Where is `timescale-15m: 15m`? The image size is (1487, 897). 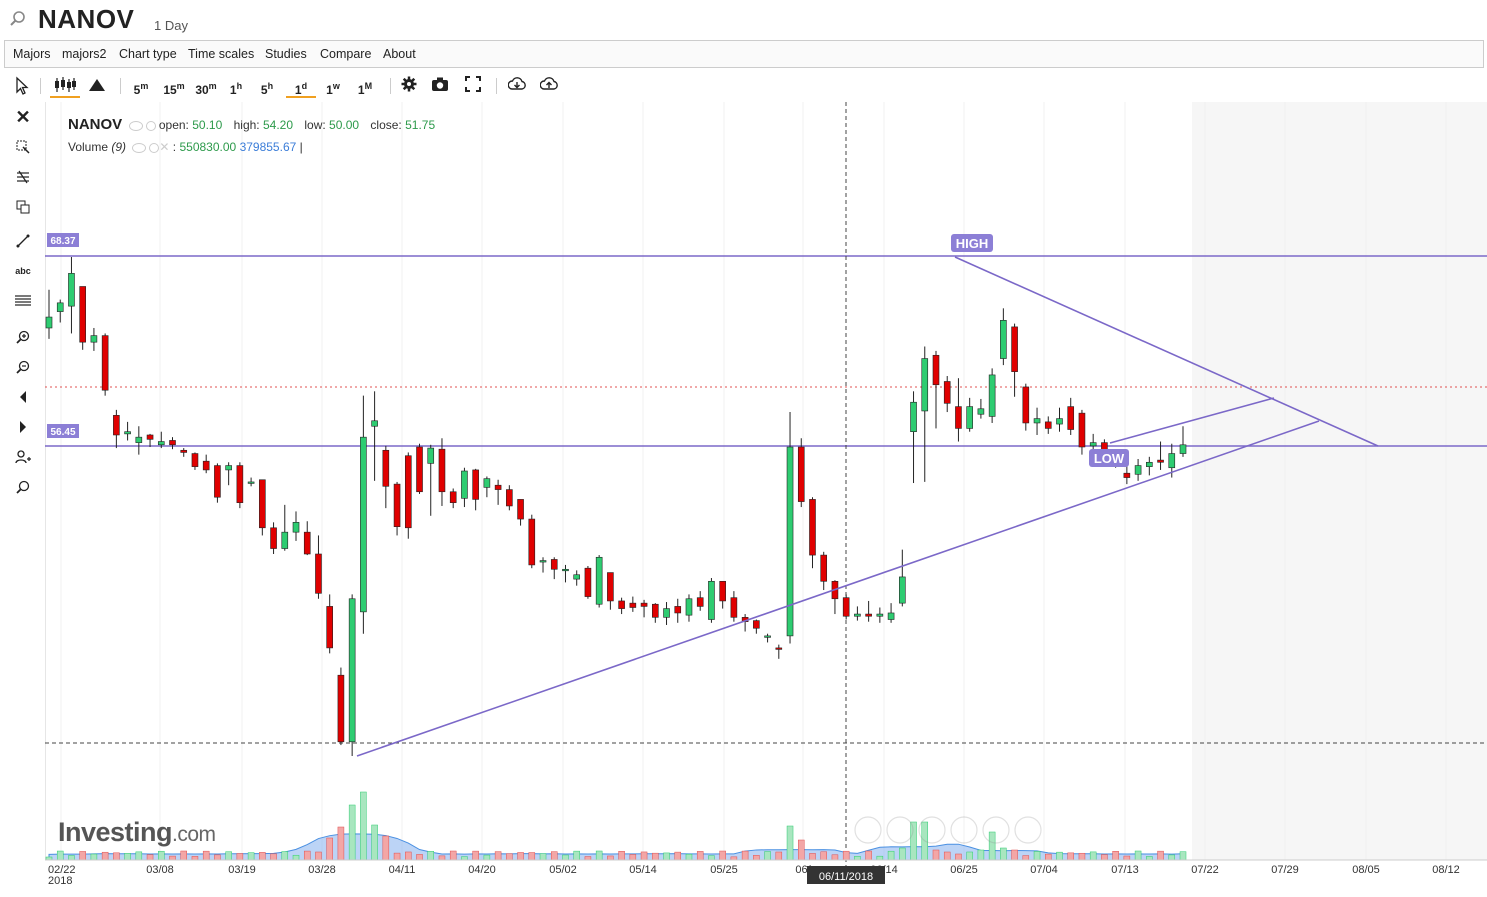
timescale-15m: 15m is located at coordinates (174, 89).